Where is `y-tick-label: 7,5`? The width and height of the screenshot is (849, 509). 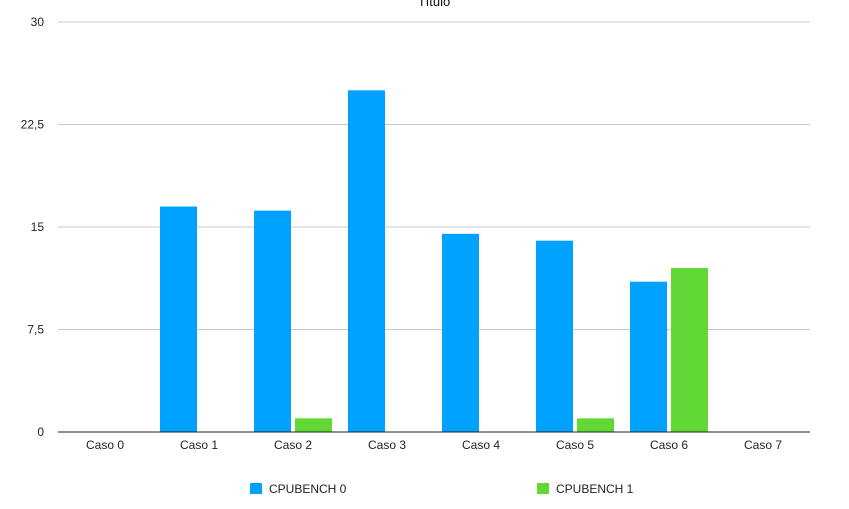 y-tick-label: 7,5 is located at coordinates (35, 330).